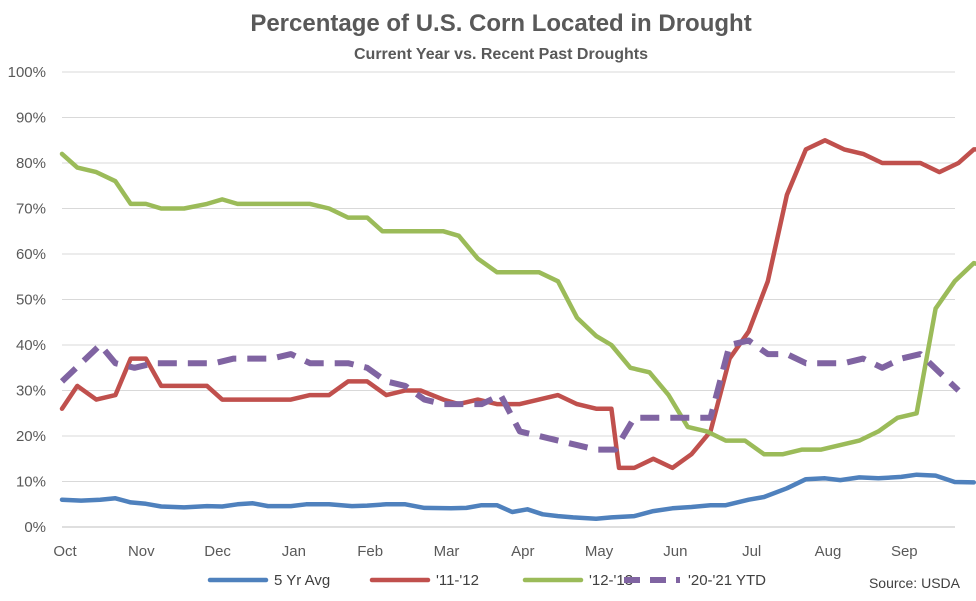 The image size is (976, 601). I want to click on x-tick-label: Jul, so click(751, 551).